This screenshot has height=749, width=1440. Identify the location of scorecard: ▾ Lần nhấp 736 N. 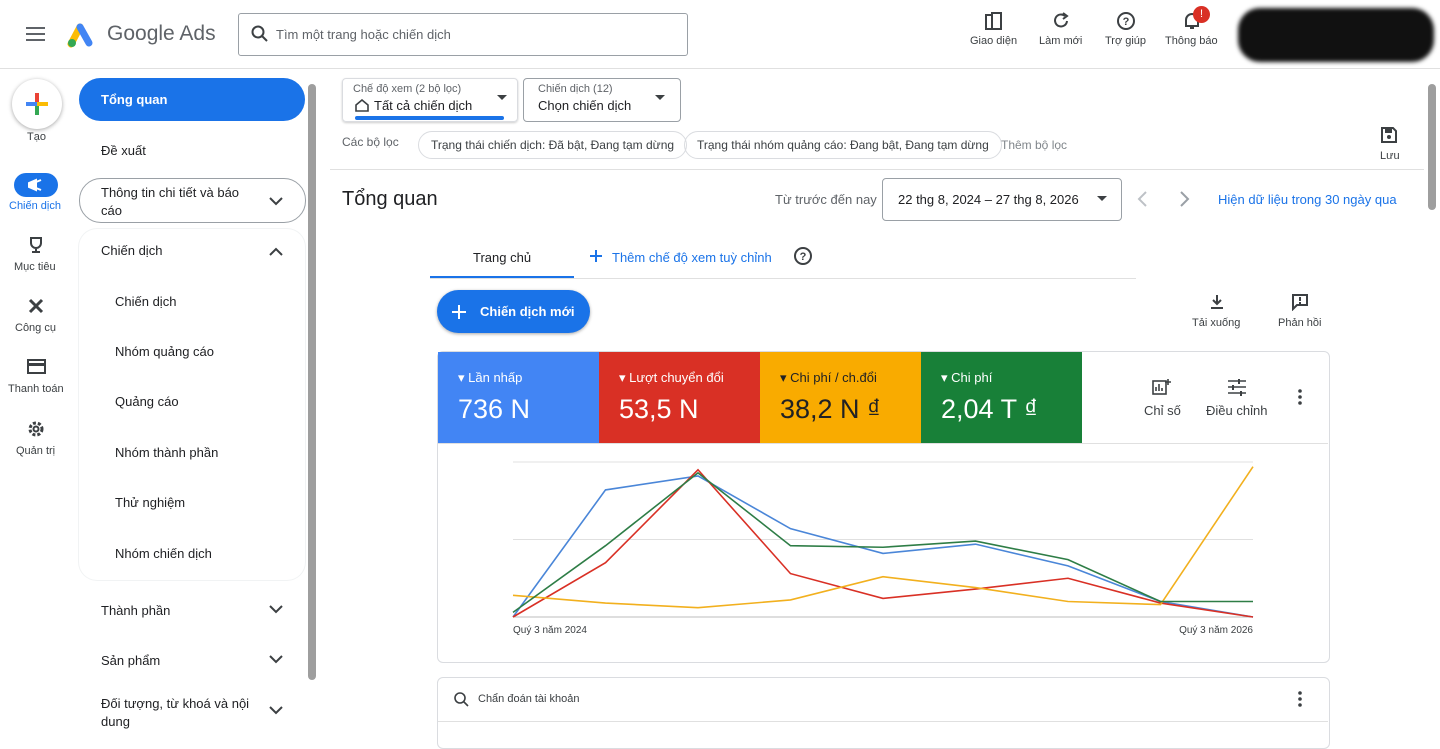
(518, 397).